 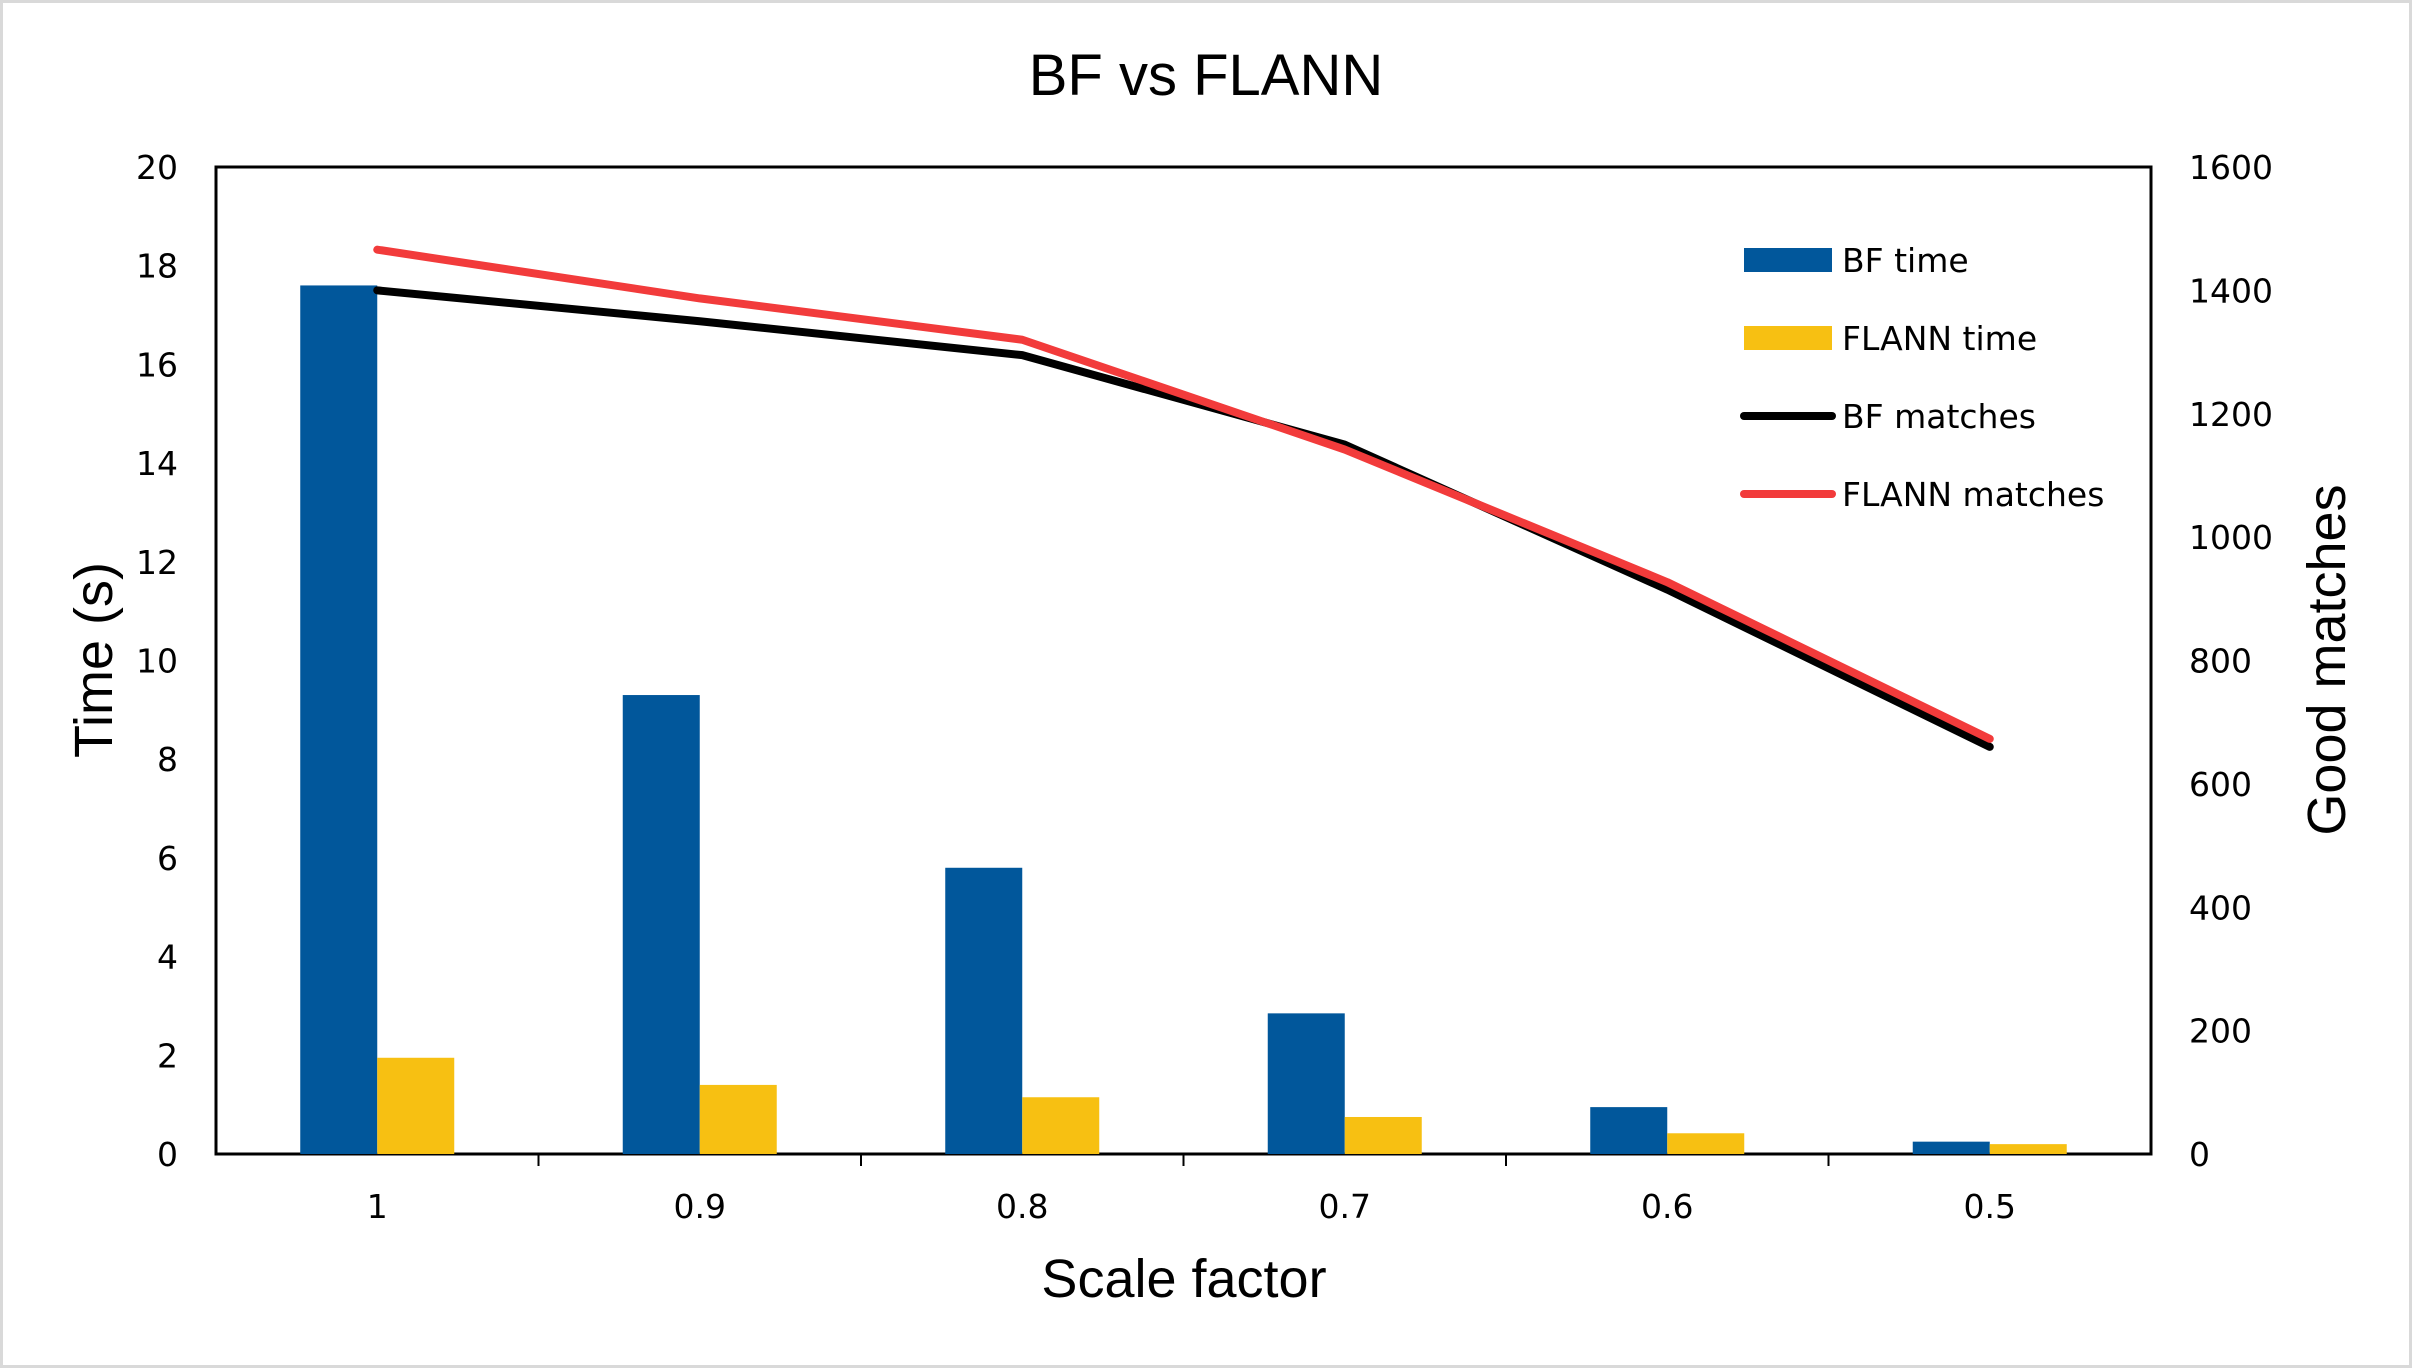 I want to click on y2-axis-title: Good matches, so click(x=2327, y=659).